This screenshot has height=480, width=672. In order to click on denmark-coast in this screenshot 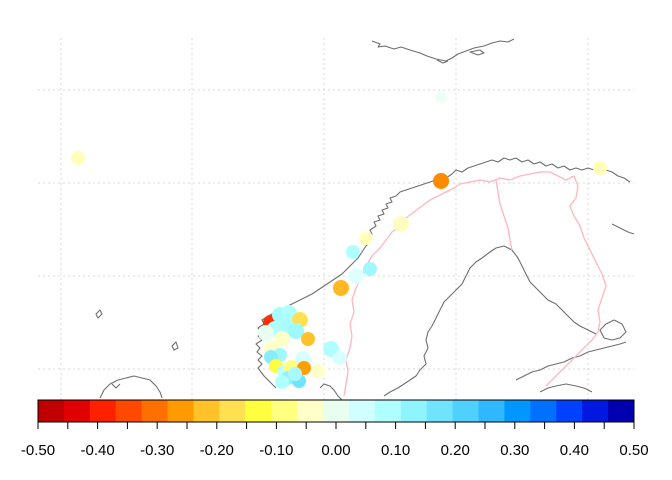, I will do `click(331, 392)`.